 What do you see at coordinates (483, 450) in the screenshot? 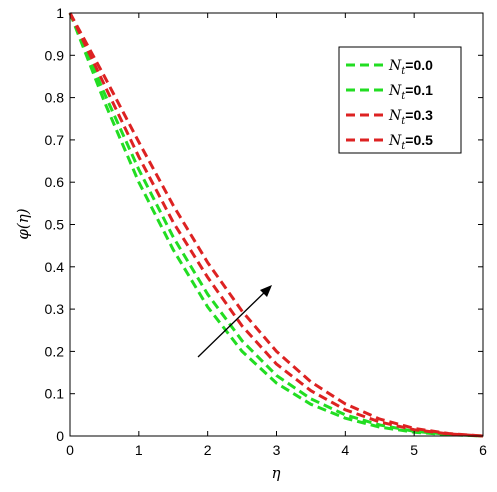
I see `x-tick-label: 6` at bounding box center [483, 450].